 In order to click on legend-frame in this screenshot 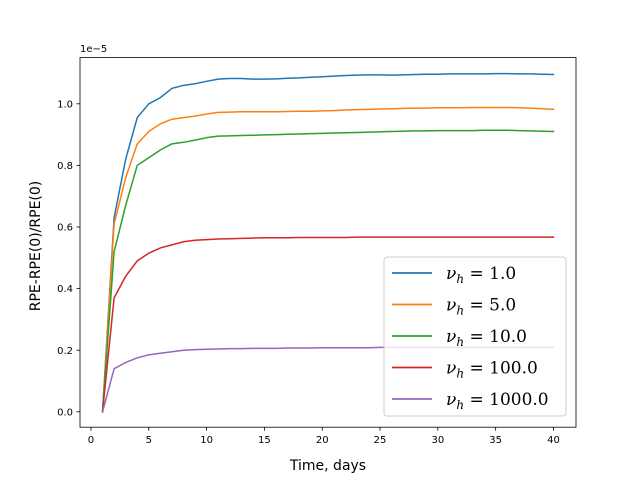, I will do `click(475, 336)`.